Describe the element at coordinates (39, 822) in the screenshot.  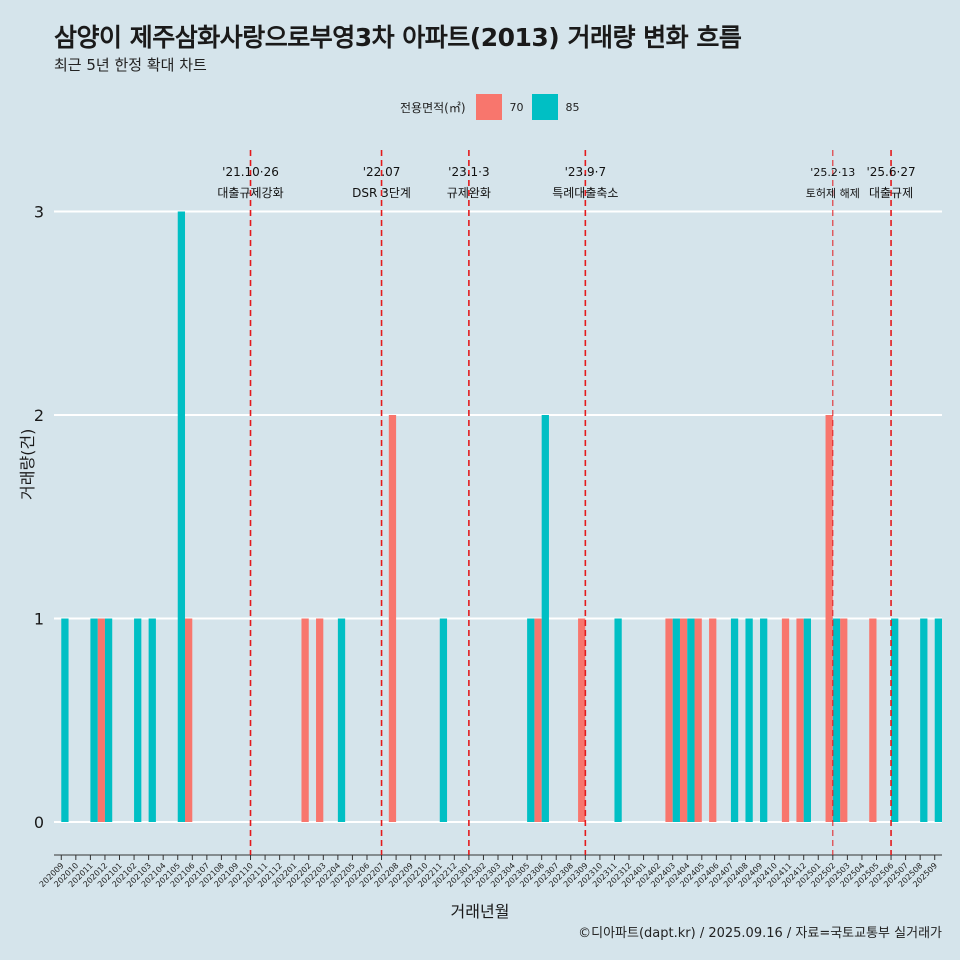
I see `y-tick-label: 0` at that location.